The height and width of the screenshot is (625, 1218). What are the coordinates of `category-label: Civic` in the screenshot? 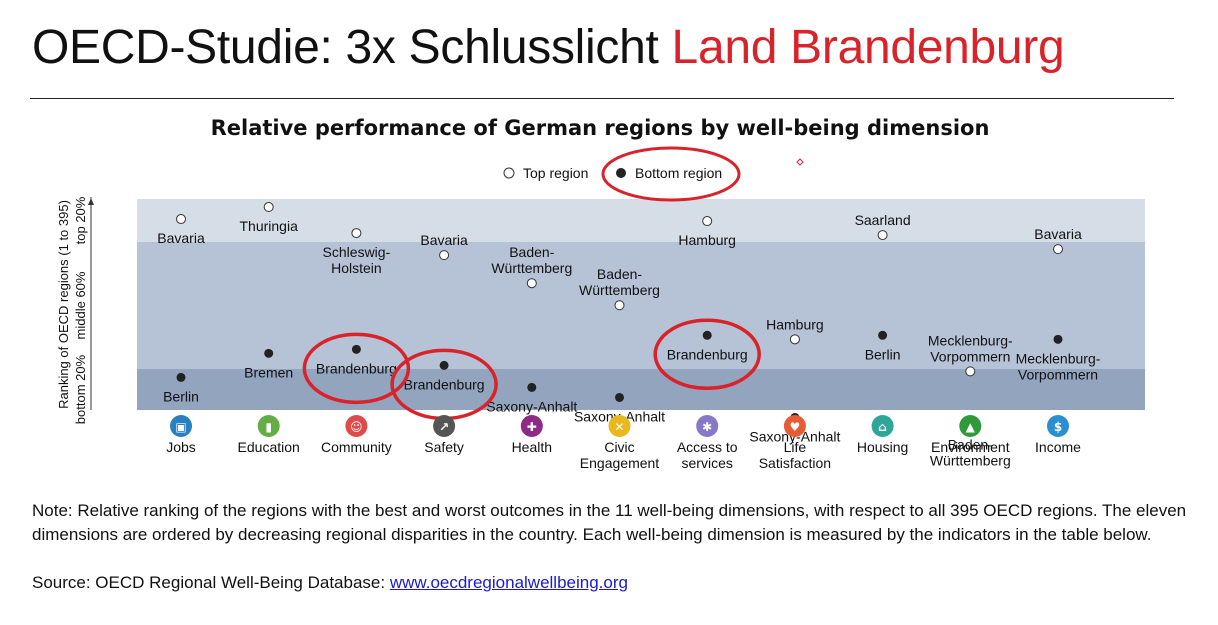 It's located at (619, 447).